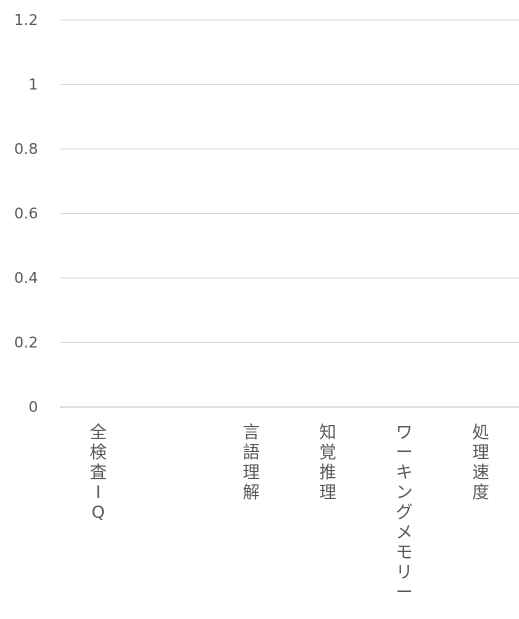 This screenshot has height=619, width=519. I want to click on y-tick-label: 0.8, so click(26, 149).